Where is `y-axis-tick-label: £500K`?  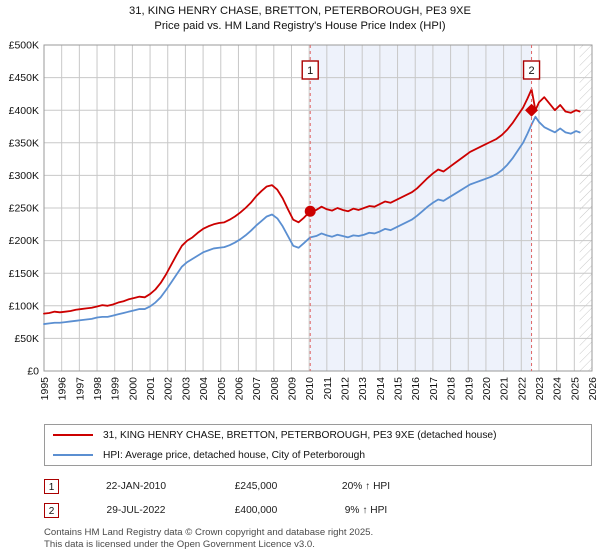
y-axis-tick-label: £500K is located at coordinates (24, 46).